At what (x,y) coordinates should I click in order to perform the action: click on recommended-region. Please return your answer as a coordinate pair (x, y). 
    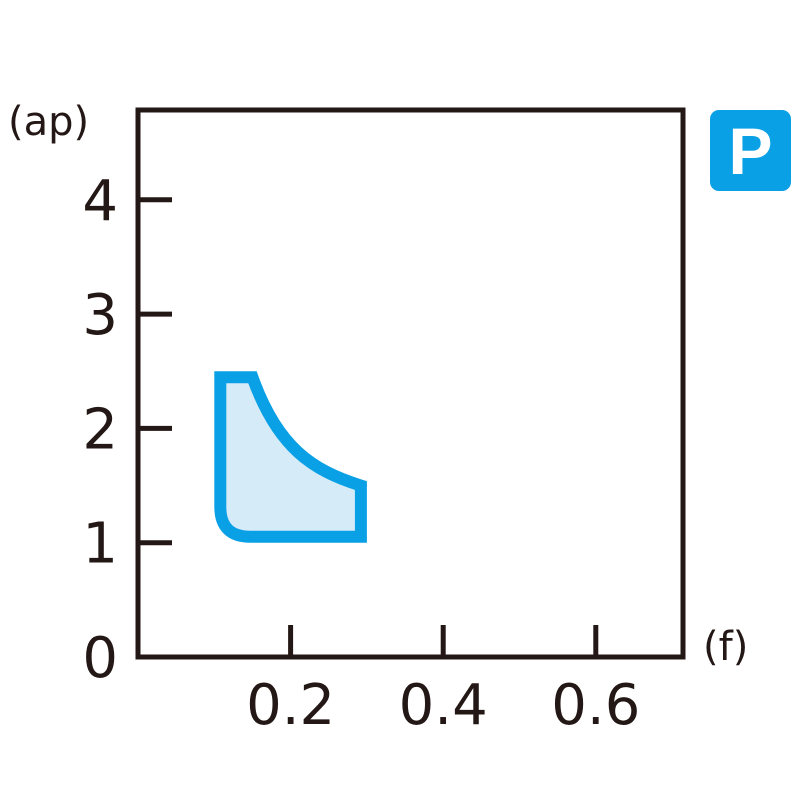
    Looking at the image, I should click on (290, 457).